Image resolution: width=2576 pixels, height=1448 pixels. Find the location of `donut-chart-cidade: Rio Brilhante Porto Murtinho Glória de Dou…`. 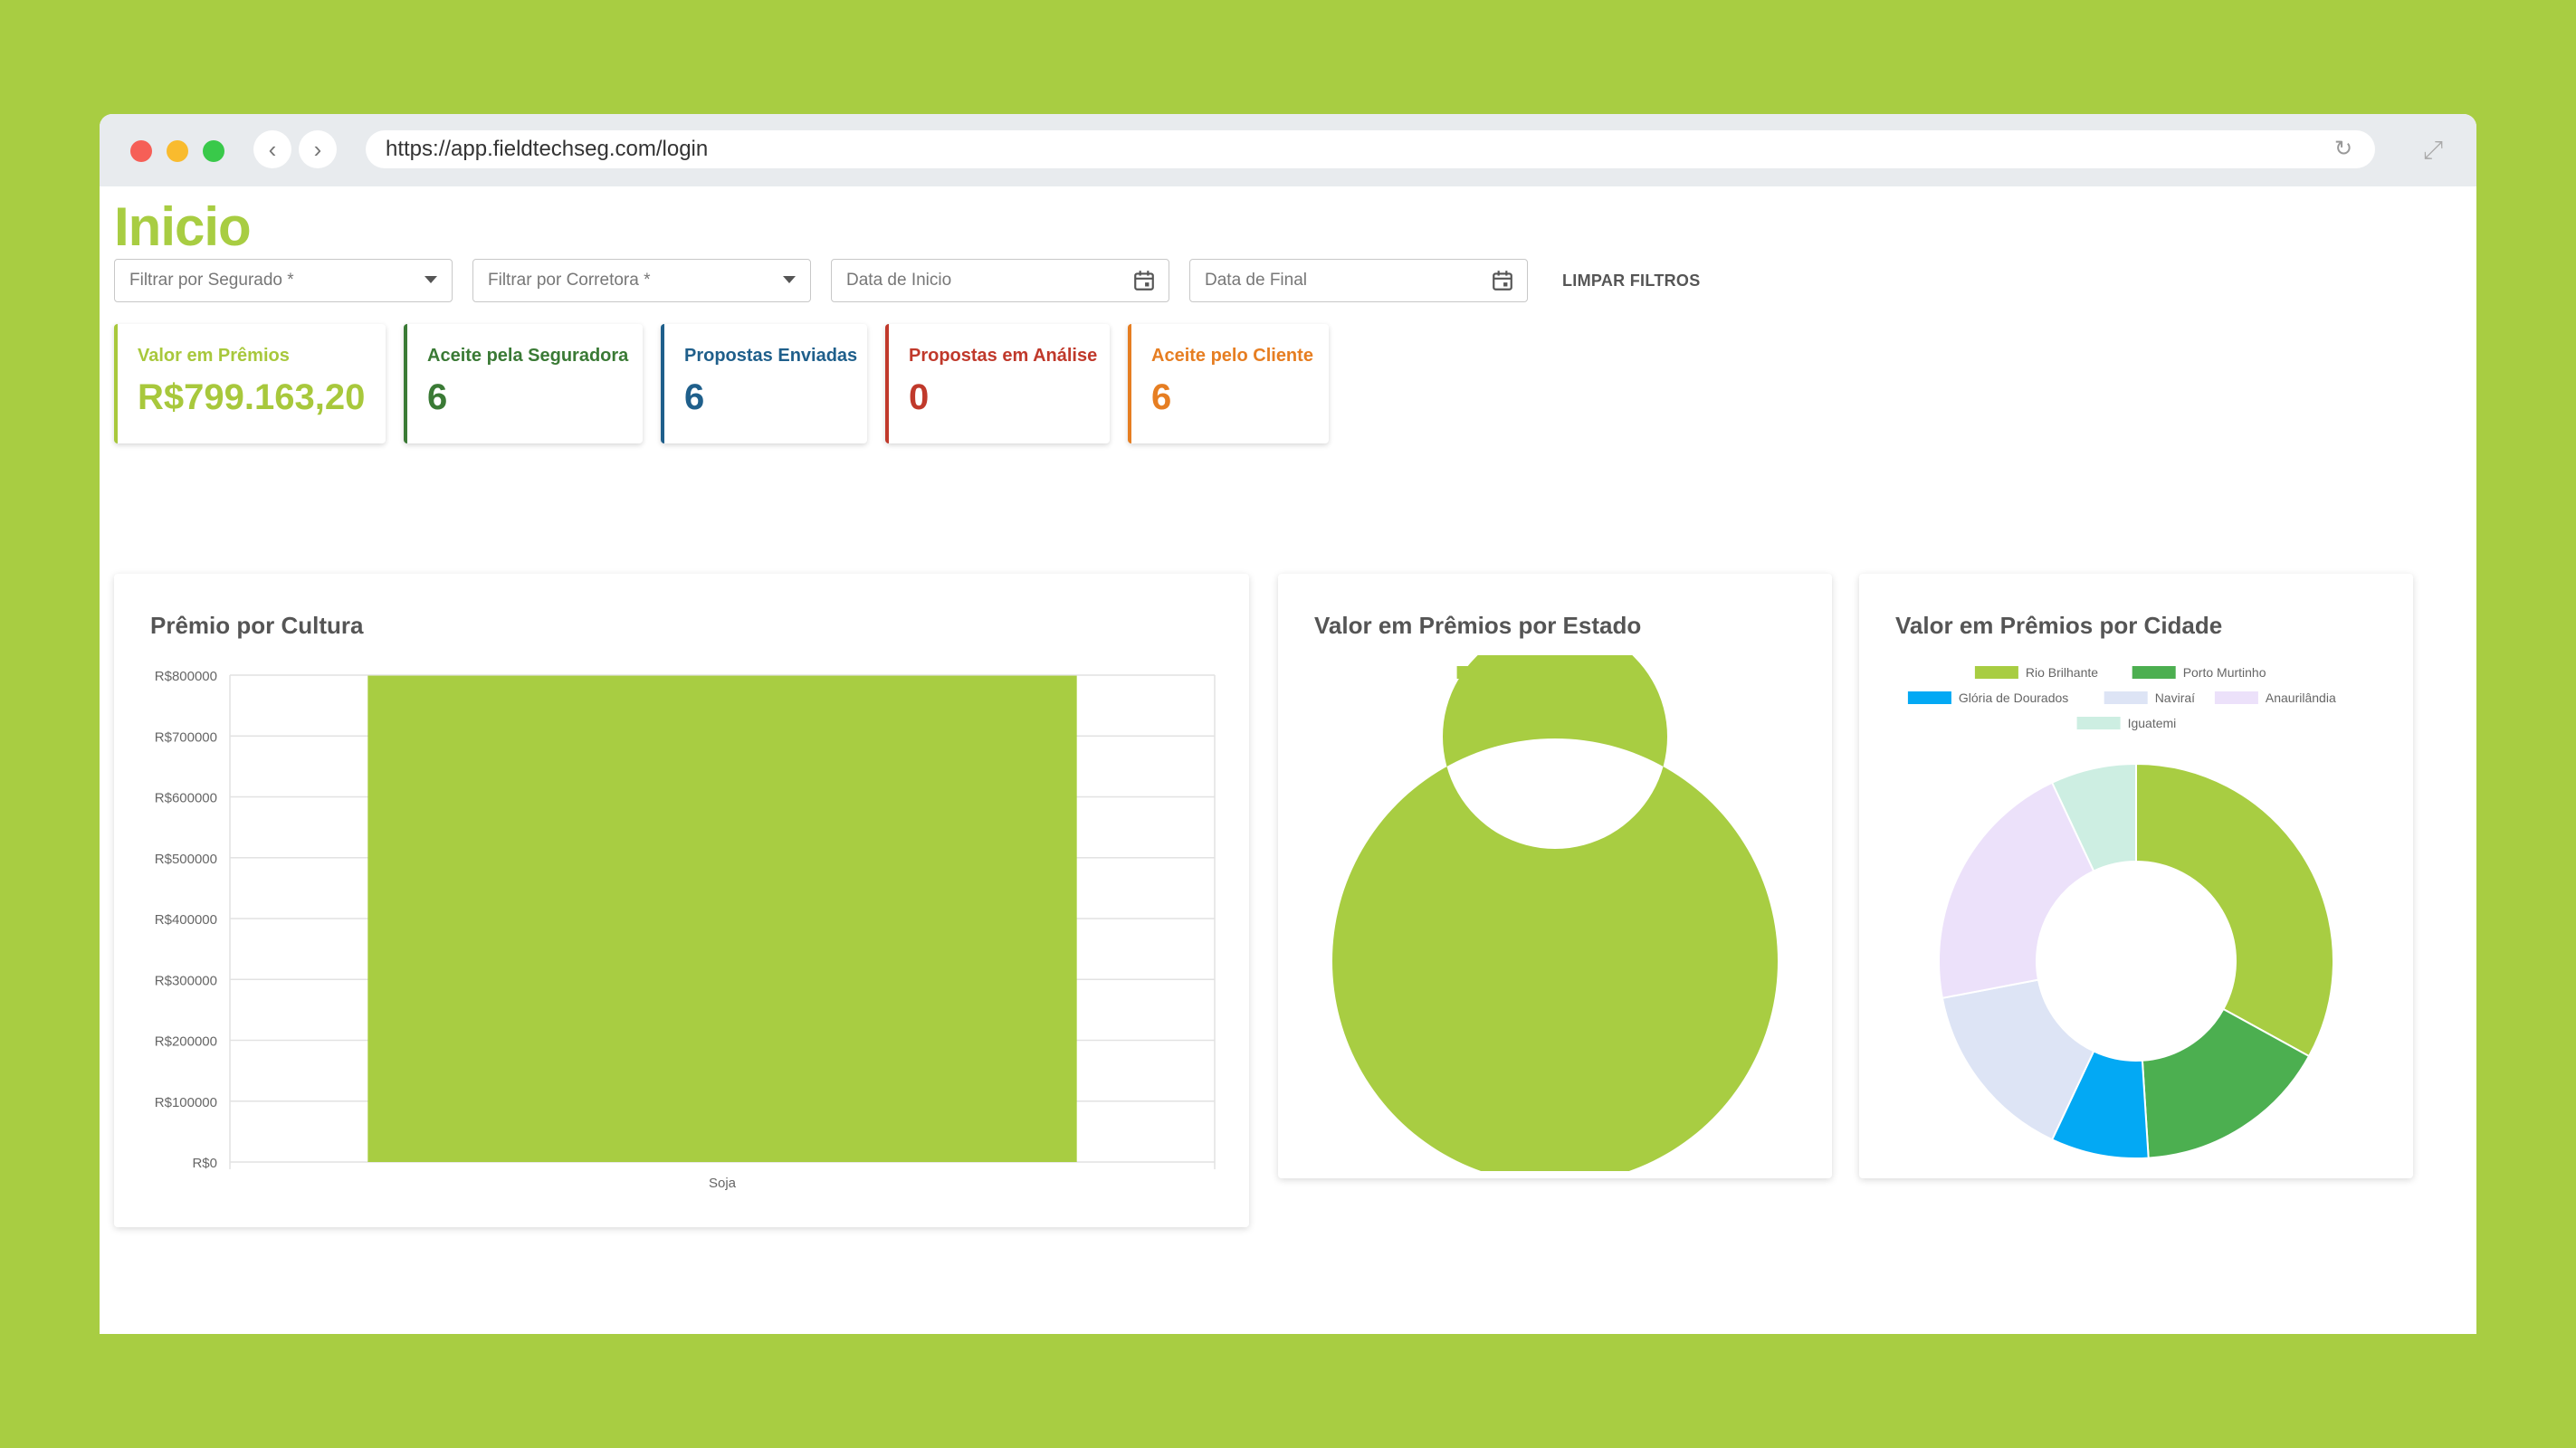

donut-chart-cidade: Rio Brilhante Porto Murtinho Glória de Dou… is located at coordinates (2121, 912).